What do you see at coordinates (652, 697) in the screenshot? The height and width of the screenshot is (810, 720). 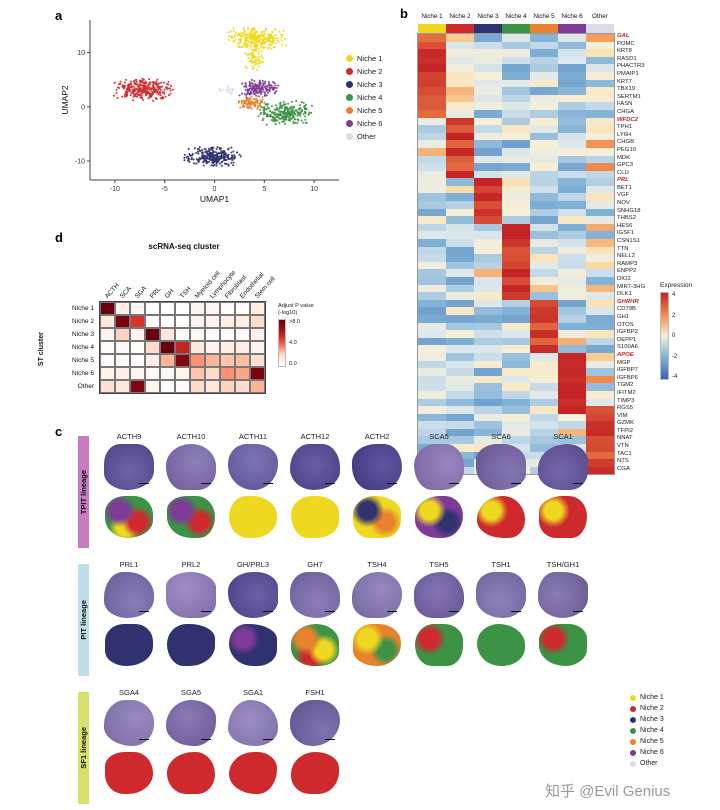 I see `legend-label: Niche 1` at bounding box center [652, 697].